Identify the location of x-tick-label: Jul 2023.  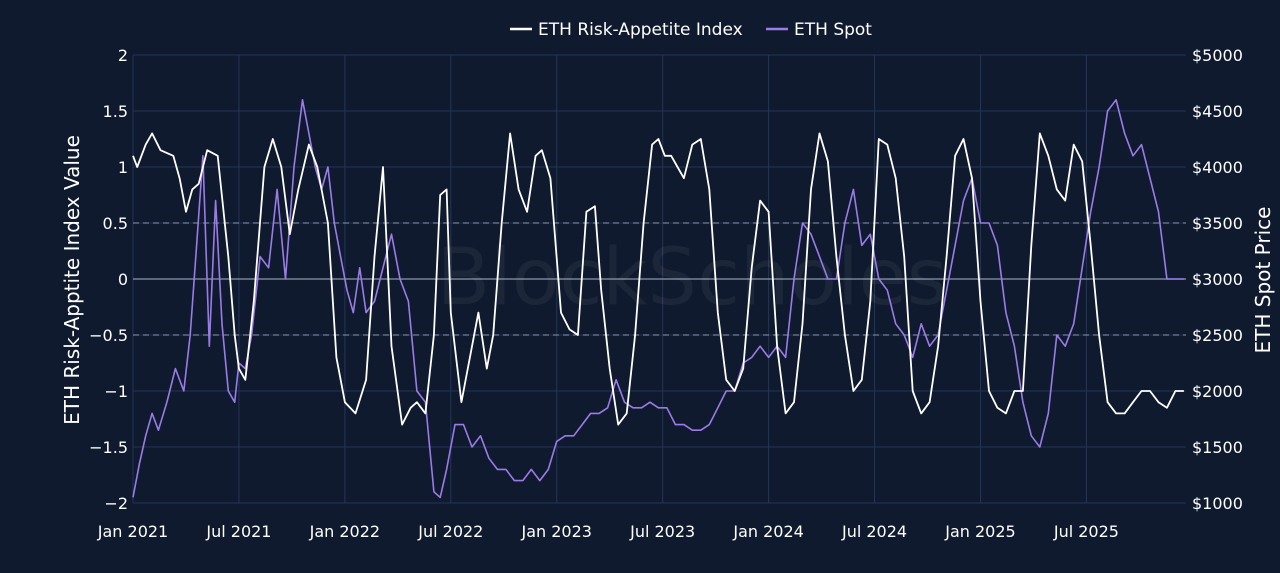
(662, 531).